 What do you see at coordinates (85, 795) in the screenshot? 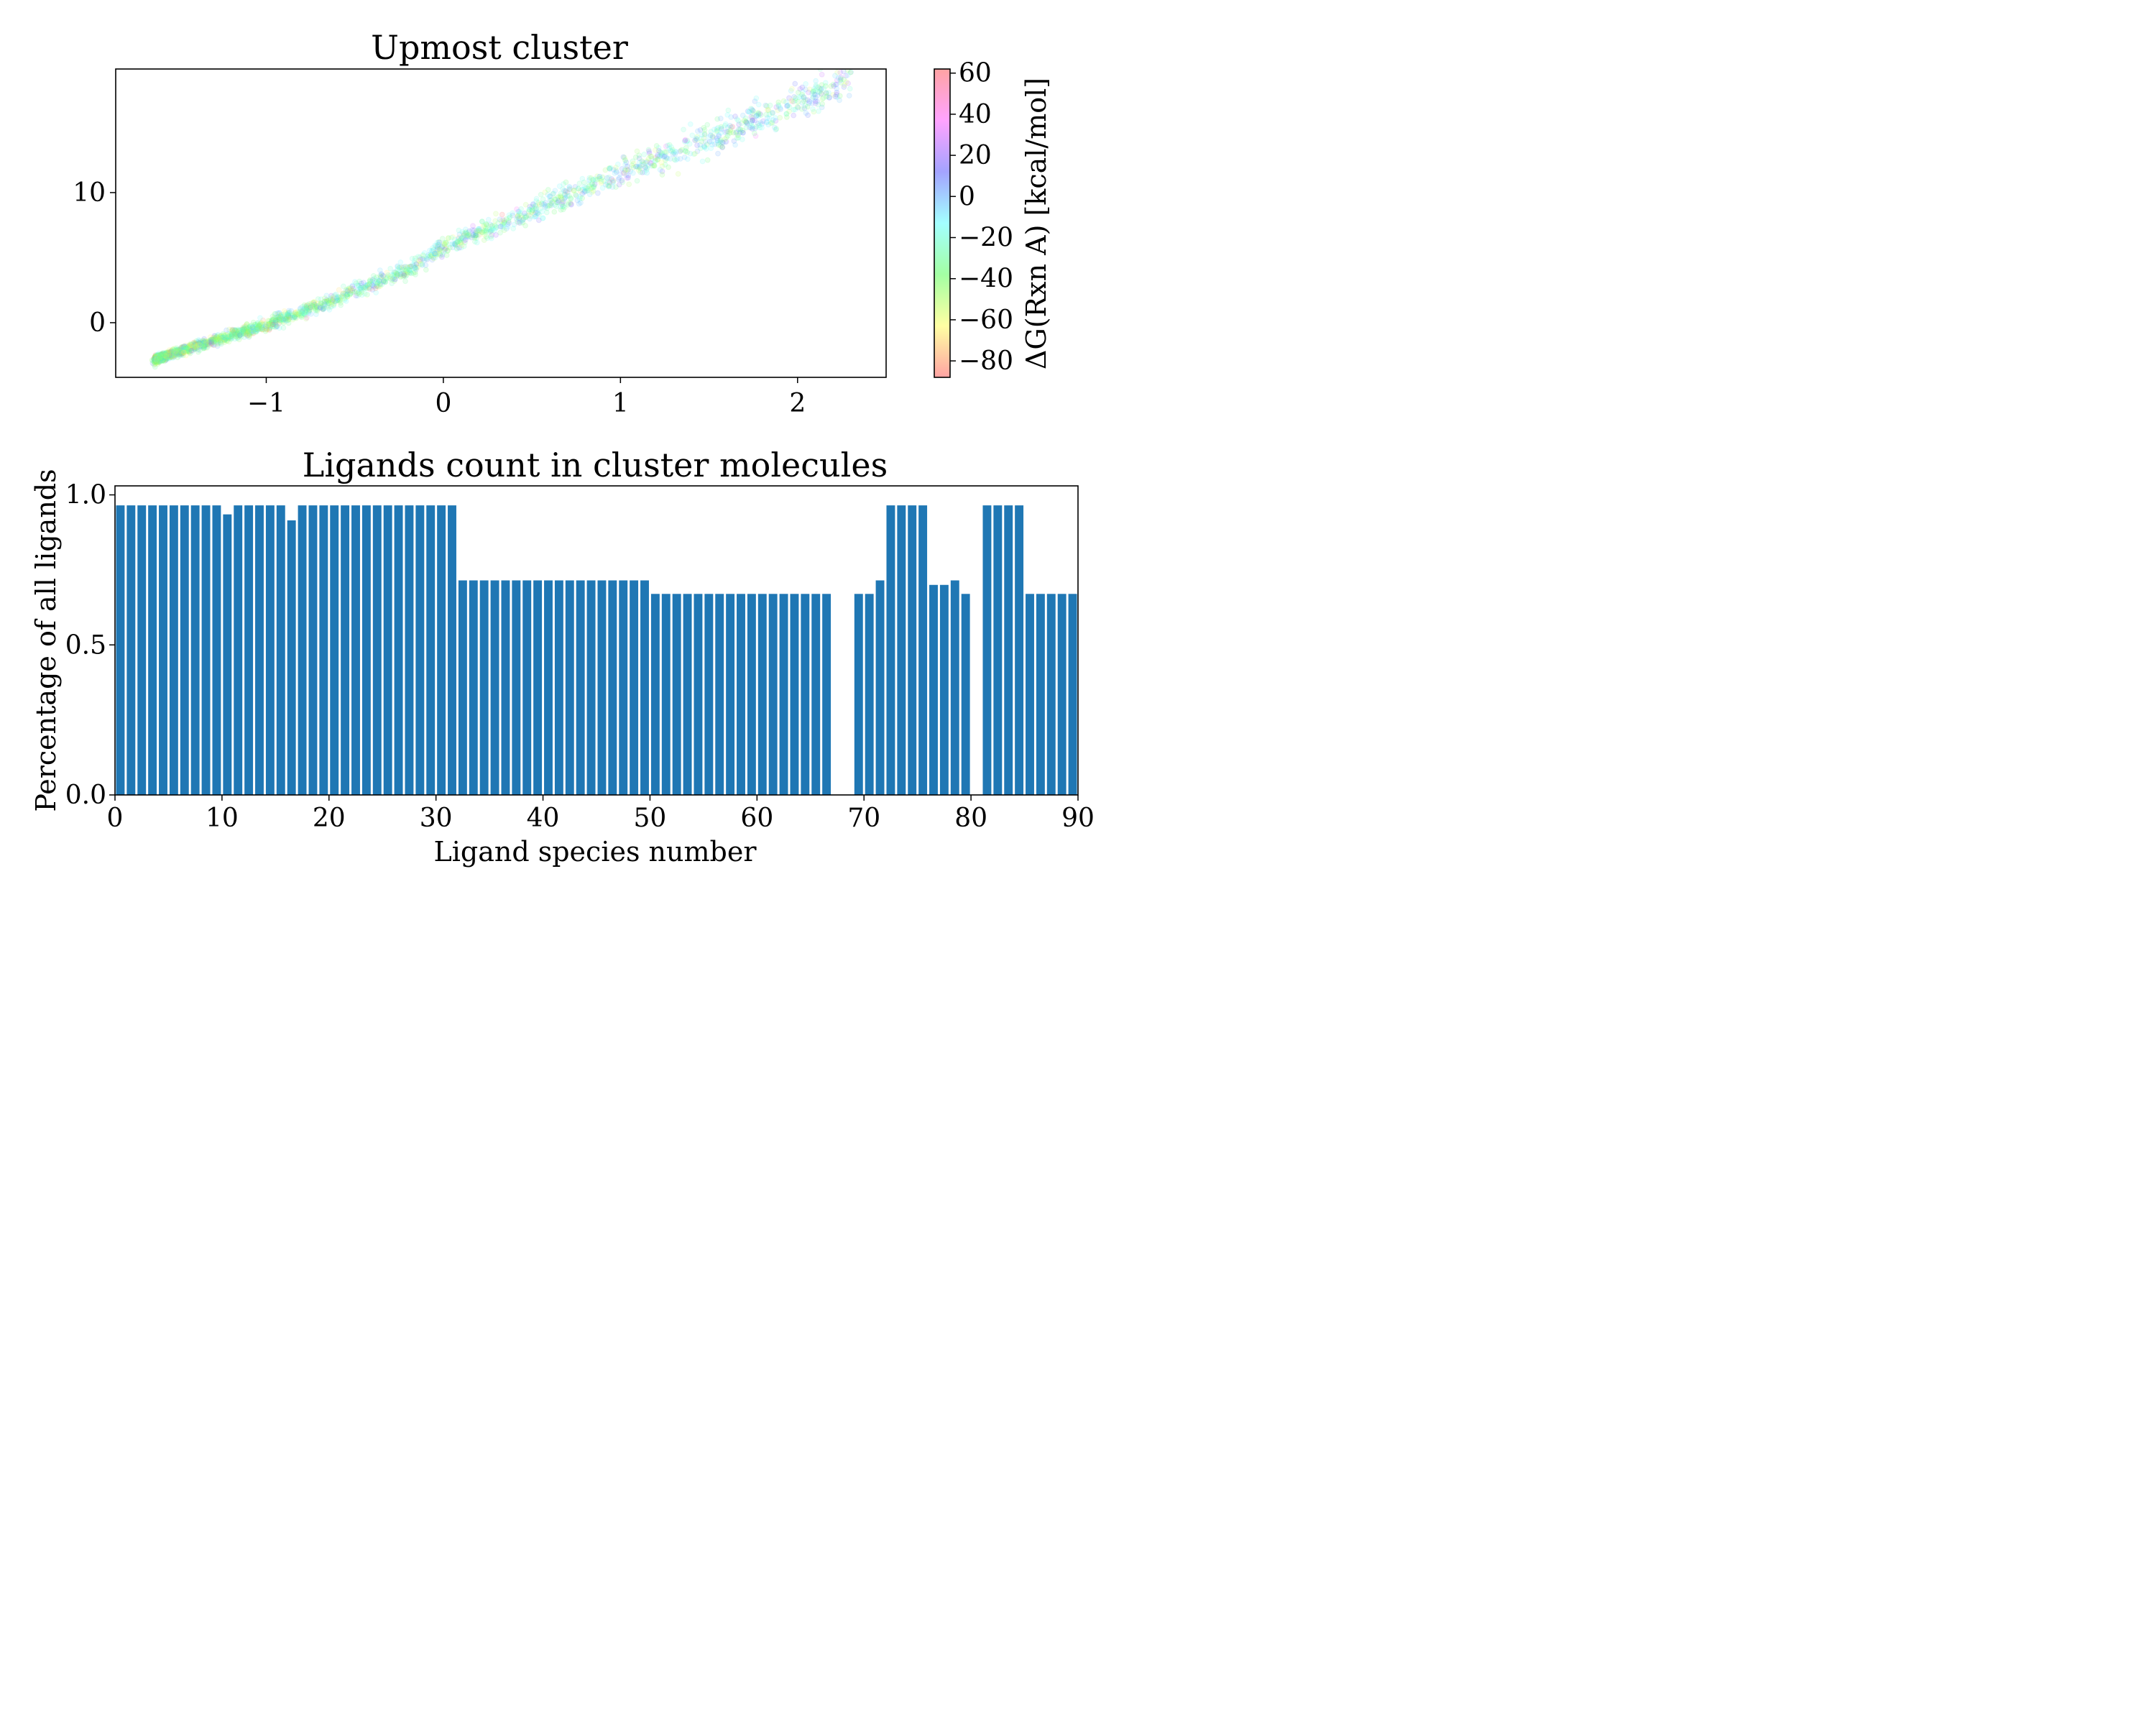
I see `bar-y-tick-label: 0.0` at bounding box center [85, 795].